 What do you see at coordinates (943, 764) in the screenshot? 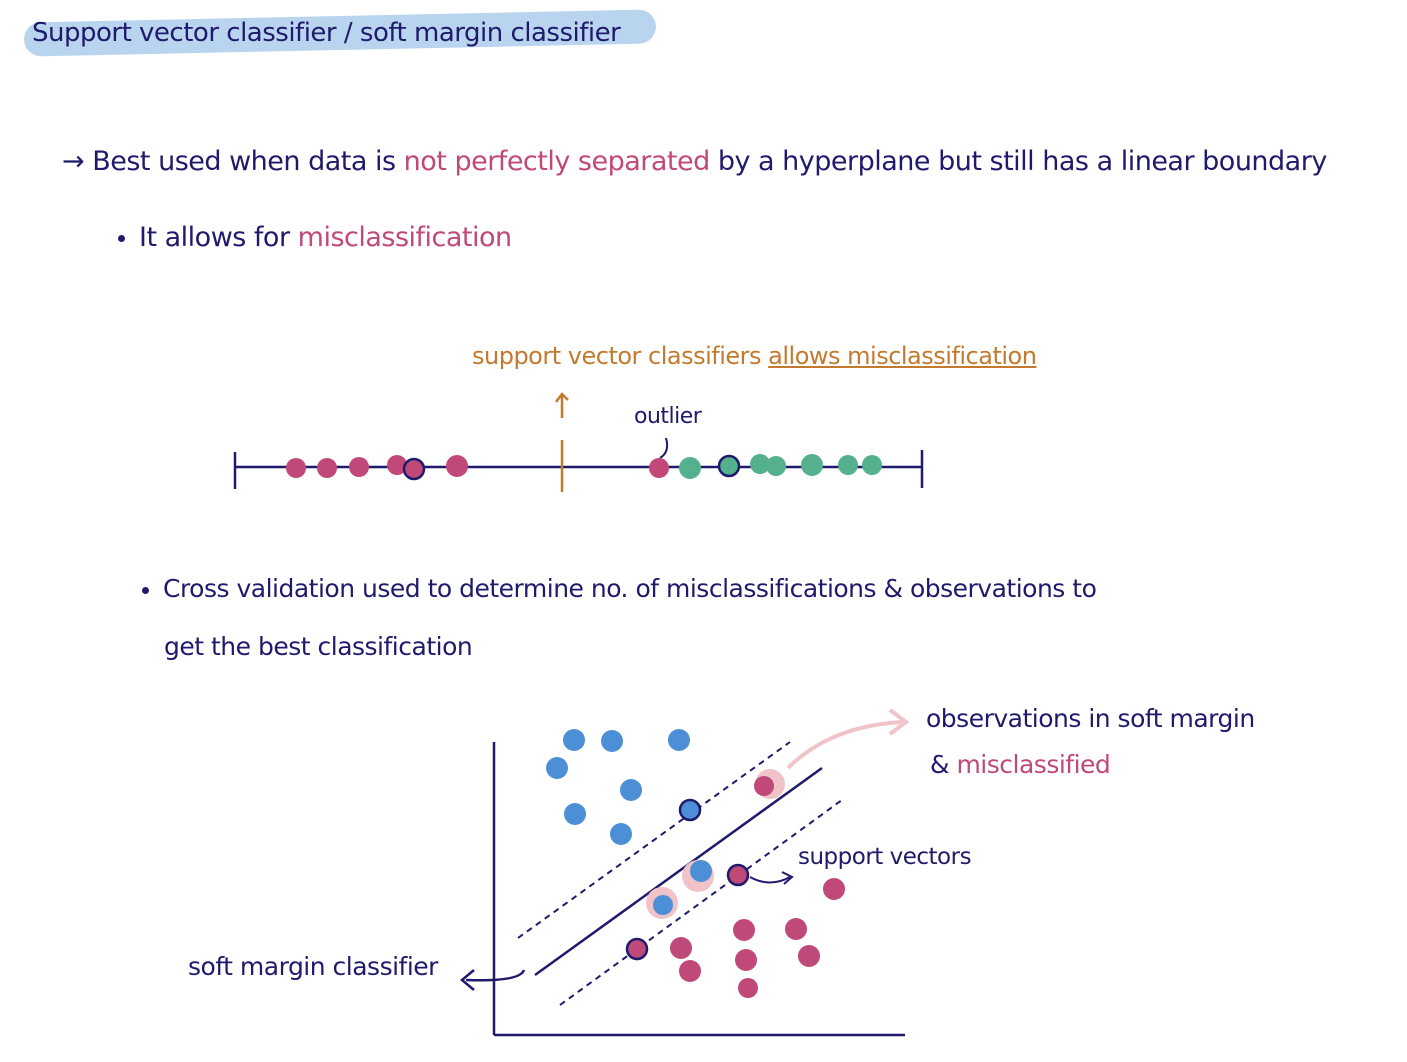
I see `annotation-prefix: &` at bounding box center [943, 764].